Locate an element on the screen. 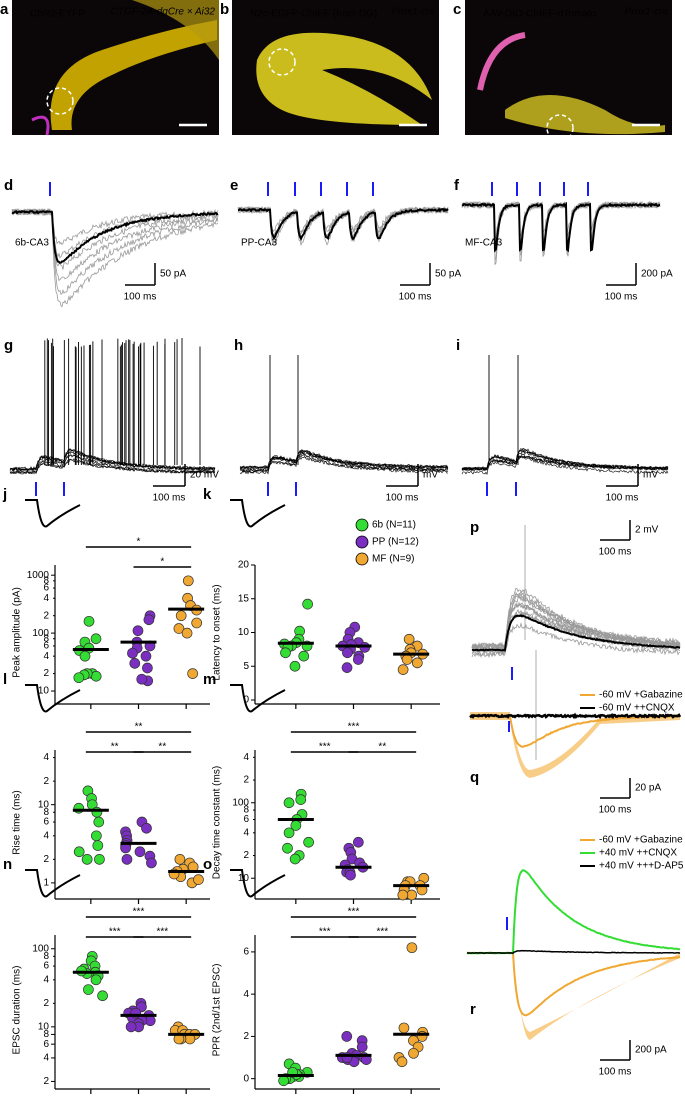  significance-label: * is located at coordinates (139, 542).